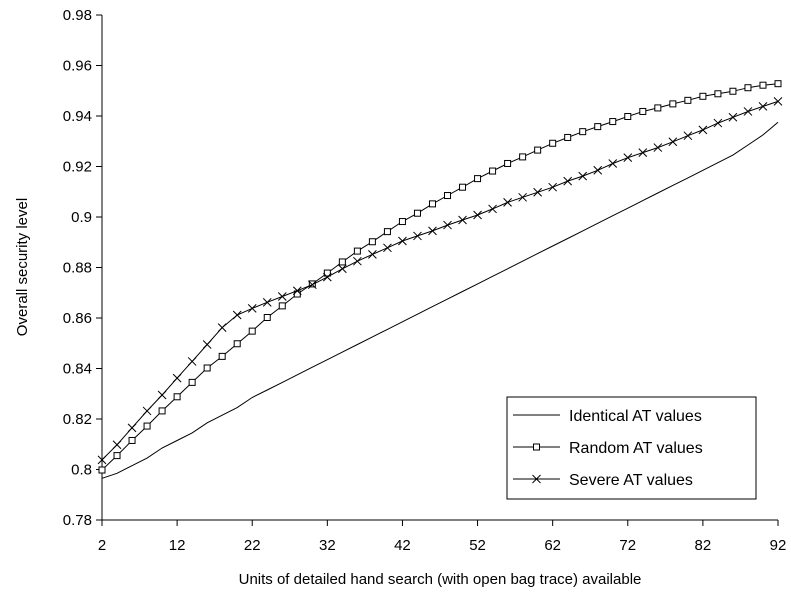 The width and height of the screenshot is (791, 596). What do you see at coordinates (608, 448) in the screenshot?
I see `legend-item-random-at-values: Random AT values` at bounding box center [608, 448].